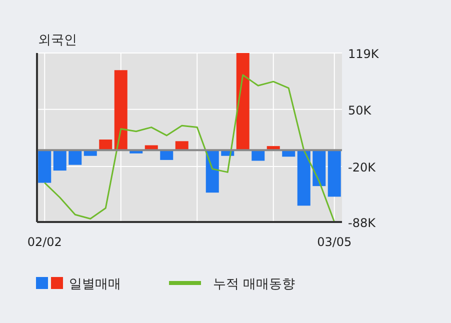 This screenshot has height=323, width=451. What do you see at coordinates (334, 242) in the screenshot?
I see `x-tick-label: 03/05` at bounding box center [334, 242].